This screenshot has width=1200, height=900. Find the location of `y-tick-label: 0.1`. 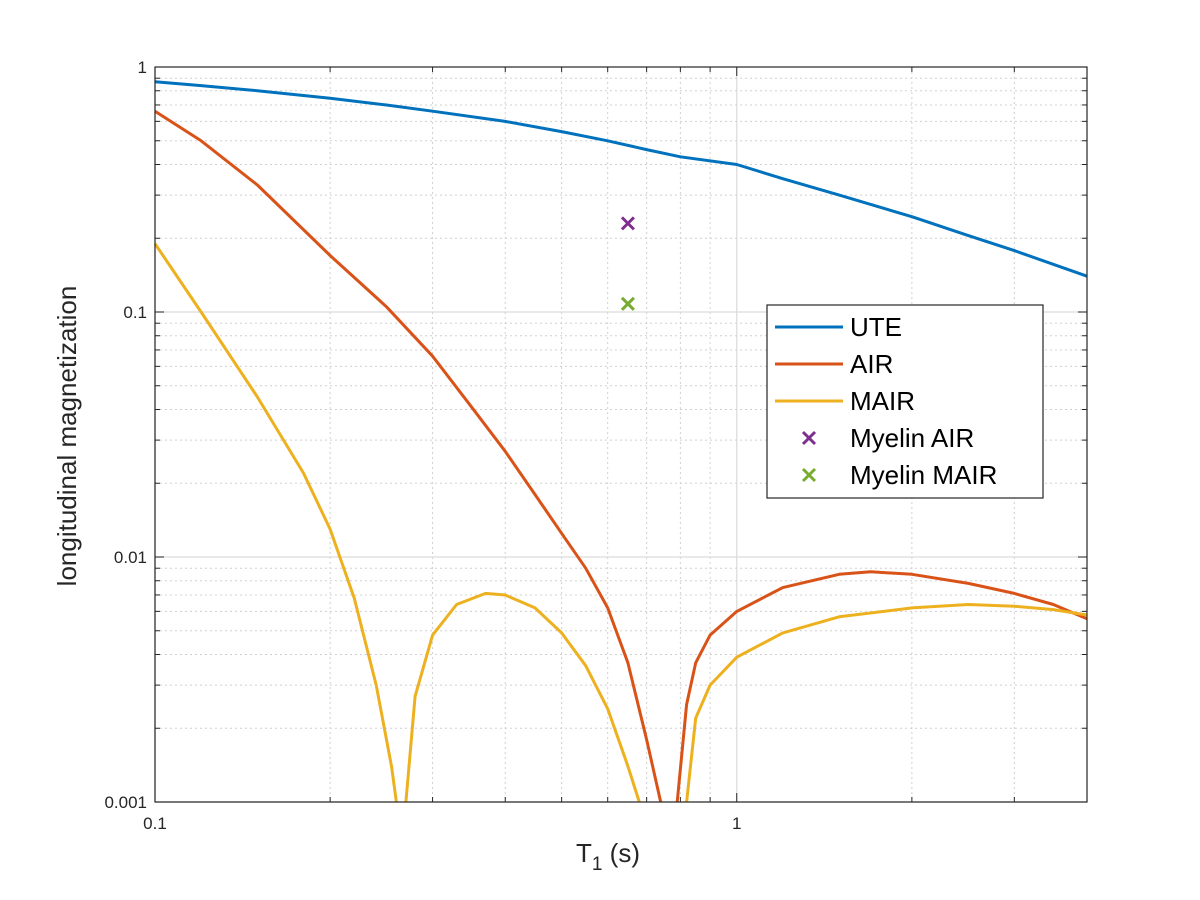

y-tick-label: 0.1 is located at coordinates (135, 312).